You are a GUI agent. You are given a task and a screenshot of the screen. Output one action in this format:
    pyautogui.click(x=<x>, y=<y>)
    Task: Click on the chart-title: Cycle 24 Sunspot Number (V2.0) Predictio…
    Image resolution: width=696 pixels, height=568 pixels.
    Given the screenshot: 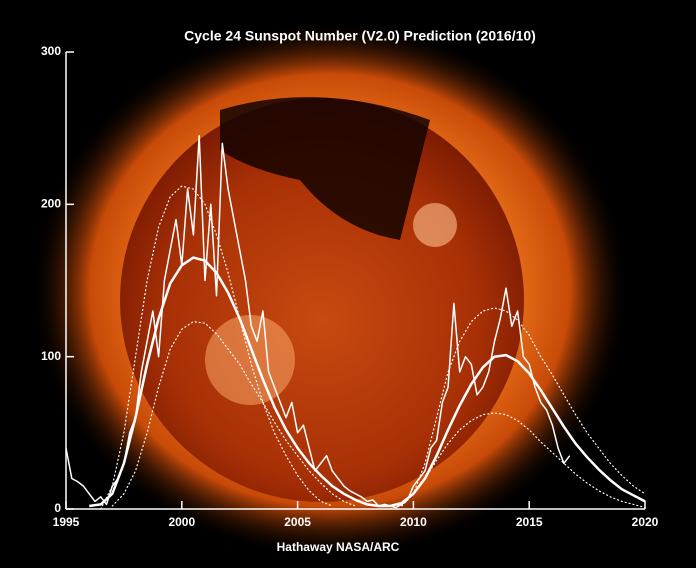 What is the action you would take?
    pyautogui.click(x=360, y=36)
    